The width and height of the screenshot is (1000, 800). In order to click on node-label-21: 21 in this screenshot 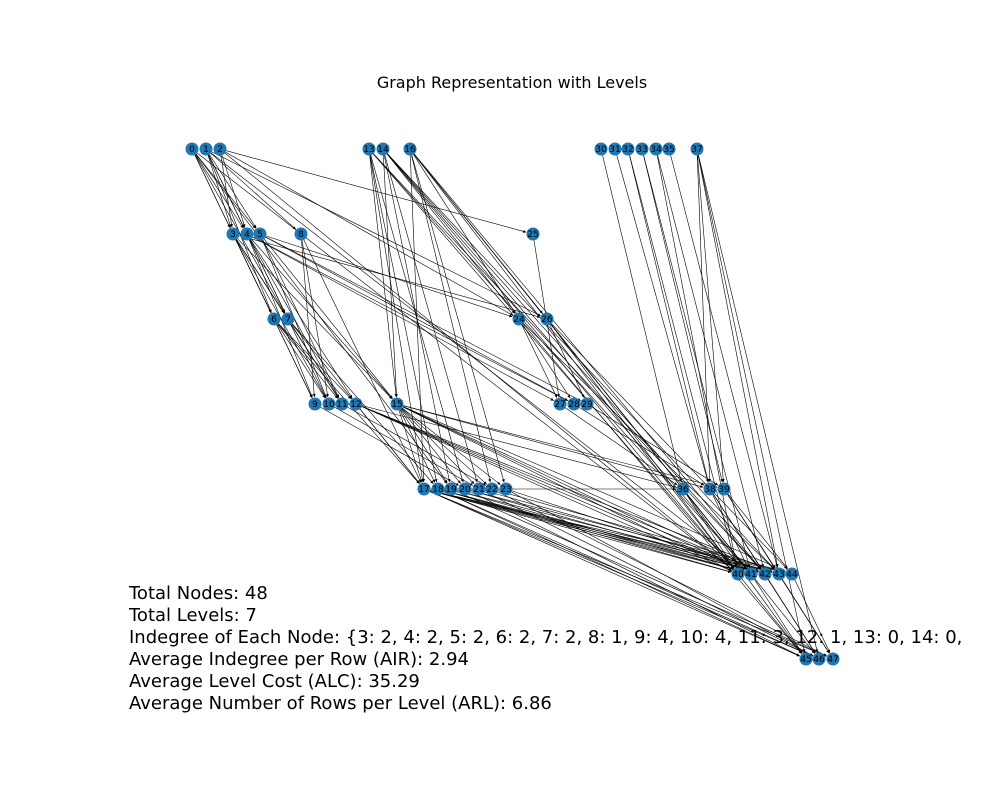, I will do `click(478, 490)`.